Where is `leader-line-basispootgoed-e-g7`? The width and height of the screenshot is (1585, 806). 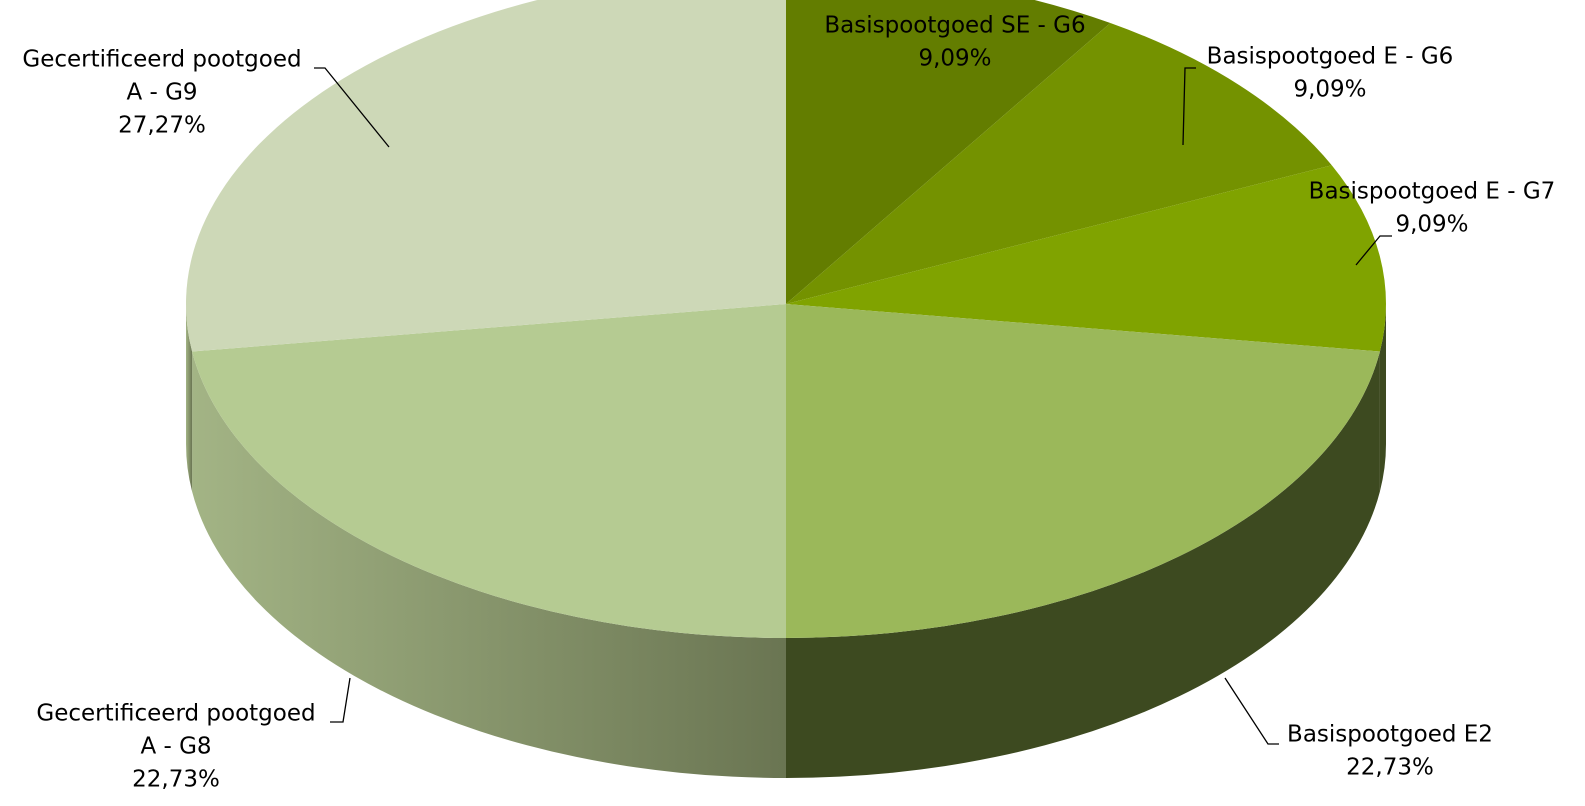 leader-line-basispootgoed-e-g7 is located at coordinates (1373, 250).